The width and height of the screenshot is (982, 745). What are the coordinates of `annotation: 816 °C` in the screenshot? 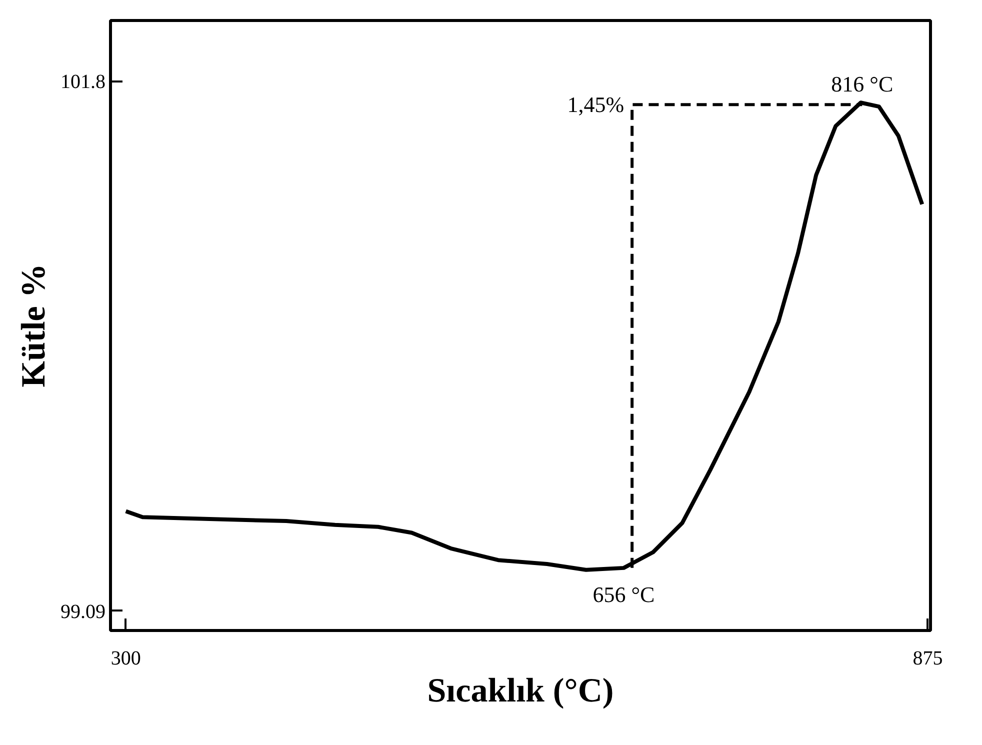 It's located at (862, 84).